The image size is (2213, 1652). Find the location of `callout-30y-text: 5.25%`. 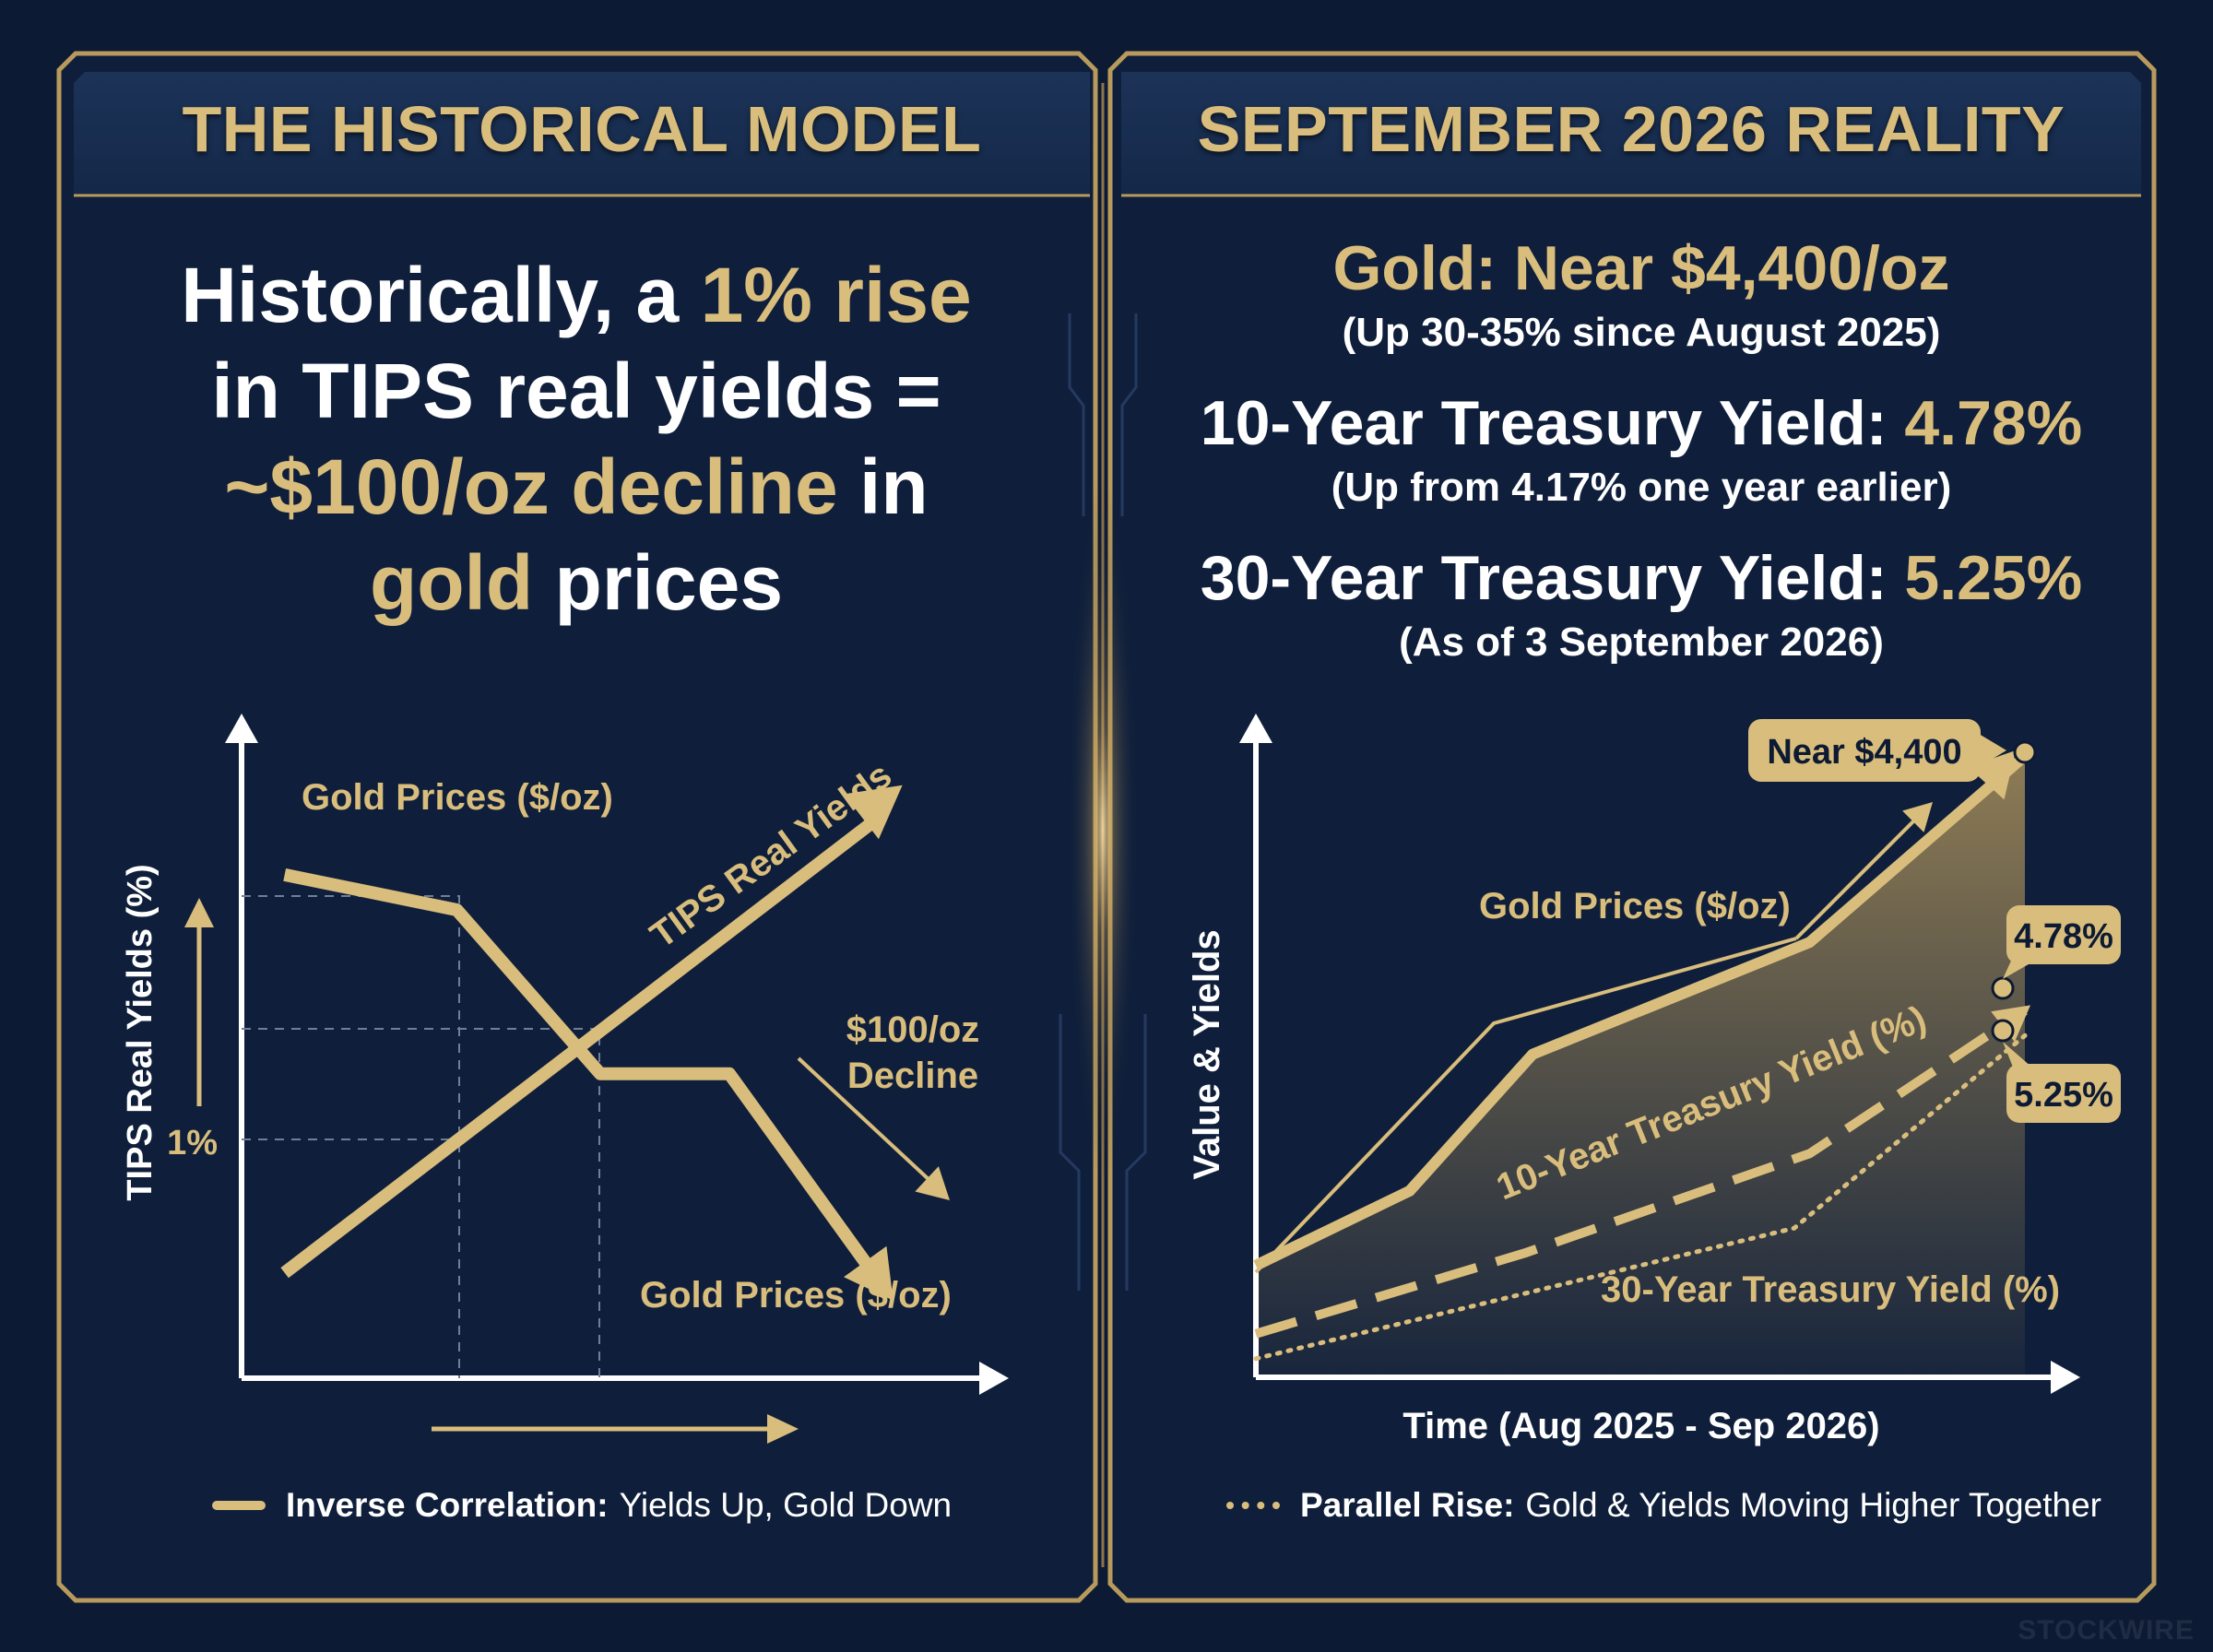

callout-30y-text: 5.25% is located at coordinates (2063, 1095).